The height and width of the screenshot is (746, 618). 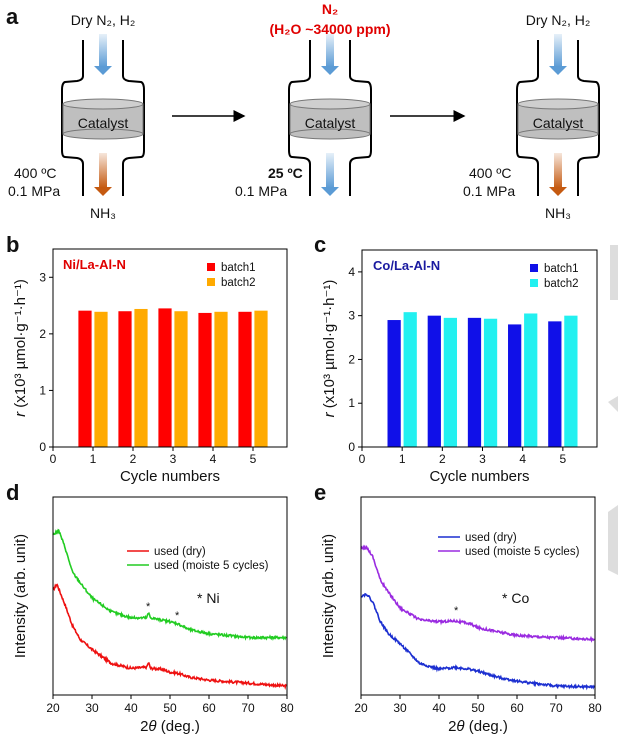 I want to click on x-tick-label: 3, so click(x=173, y=459).